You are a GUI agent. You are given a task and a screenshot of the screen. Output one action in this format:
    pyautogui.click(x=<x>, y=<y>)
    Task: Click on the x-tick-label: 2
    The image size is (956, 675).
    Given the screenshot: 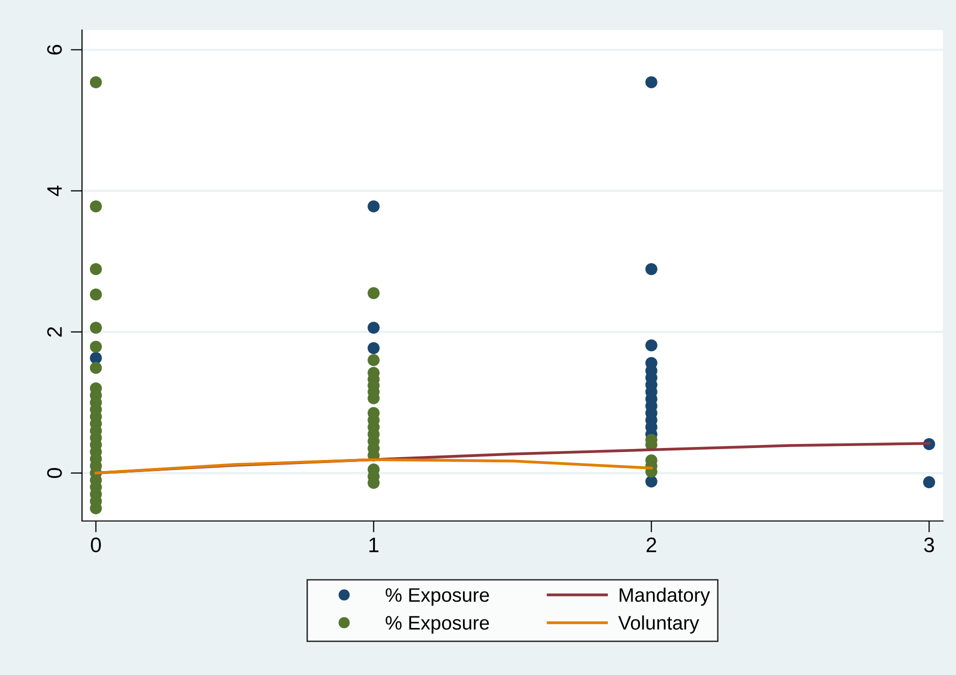 What is the action you would take?
    pyautogui.click(x=651, y=545)
    